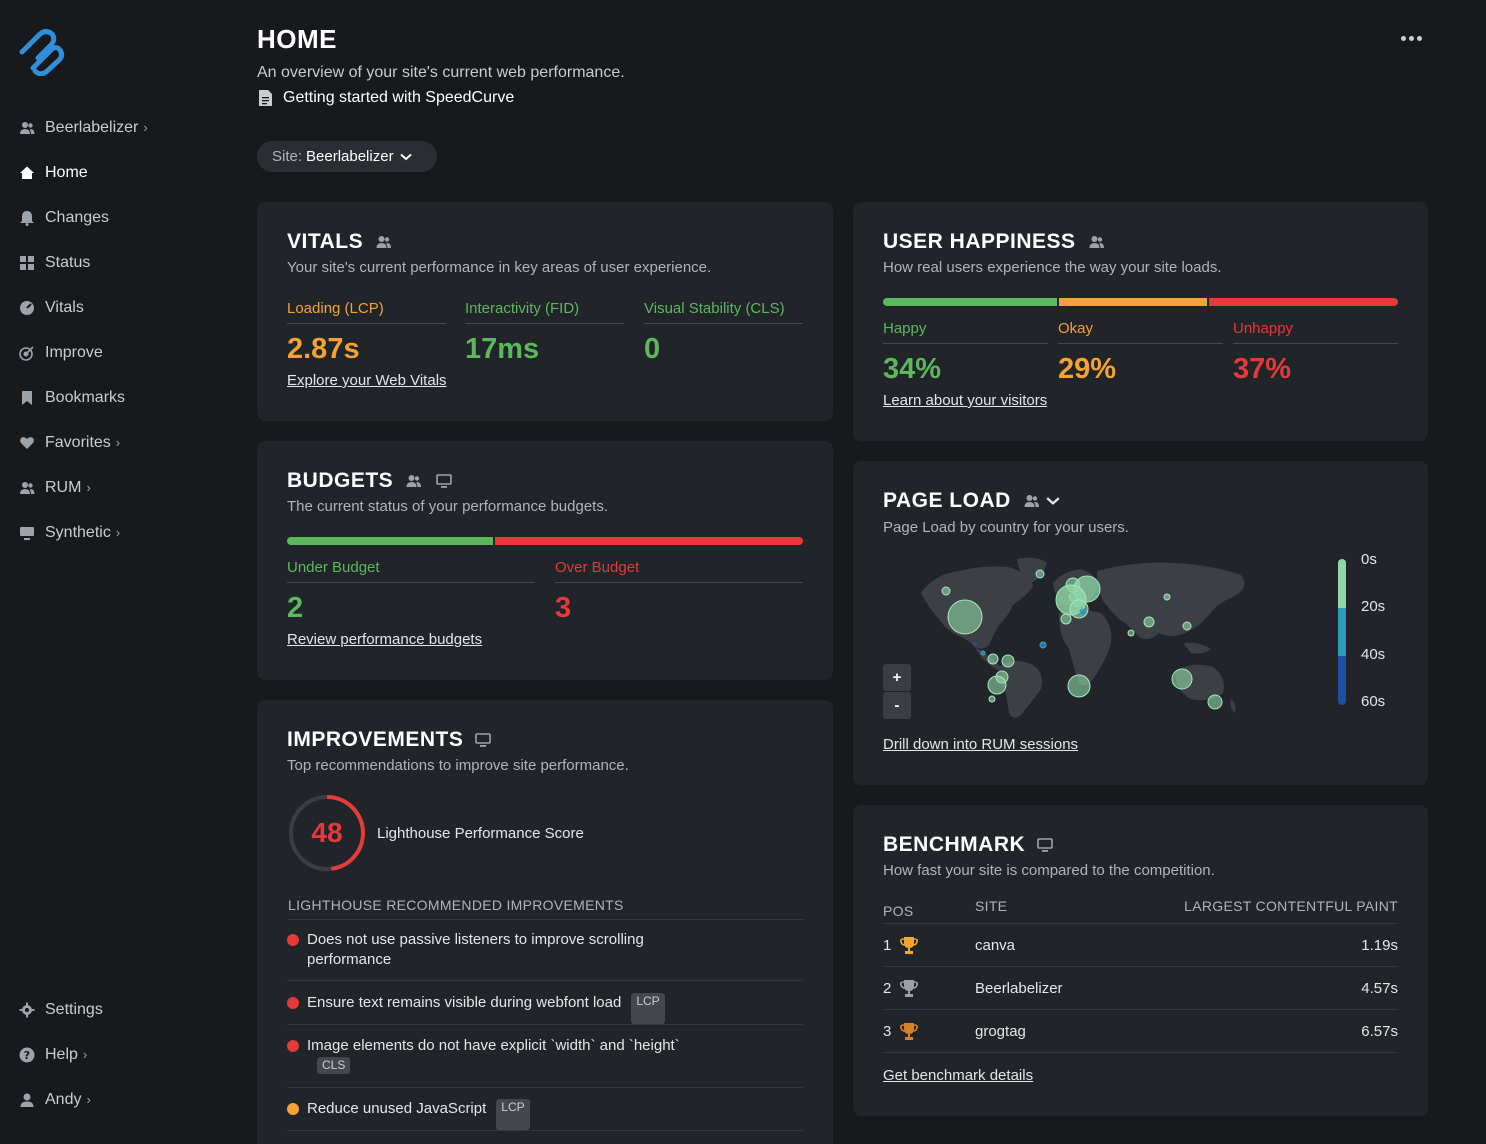 This screenshot has width=1486, height=1144. Describe the element at coordinates (297, 39) in the screenshot. I see `page-title: HOME` at that location.